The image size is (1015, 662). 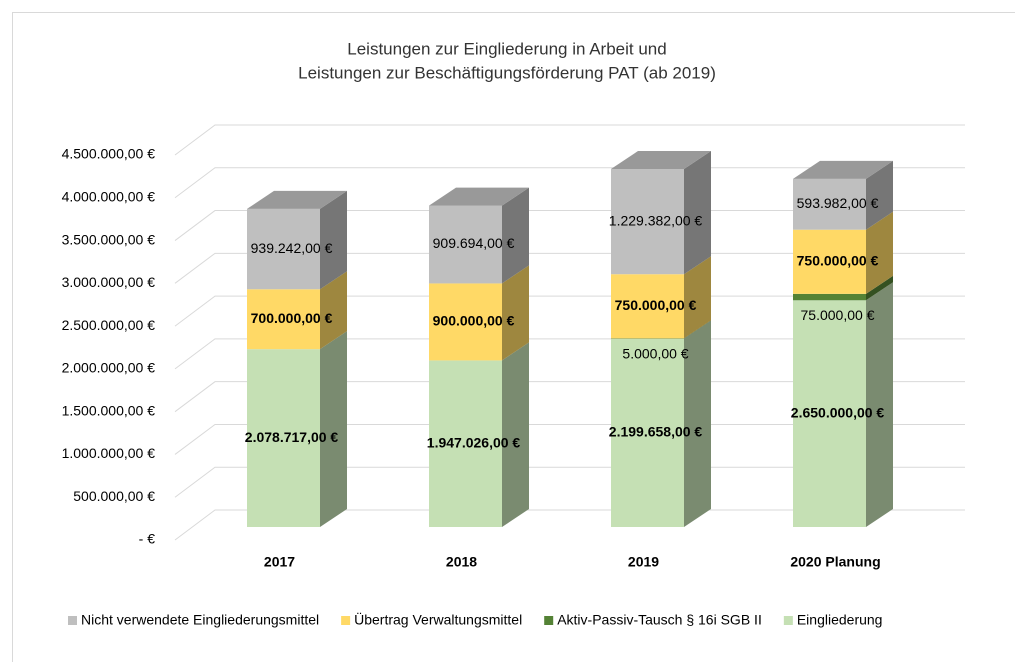 What do you see at coordinates (838, 412) in the screenshot?
I see `data-label: 2.650.000,00 €` at bounding box center [838, 412].